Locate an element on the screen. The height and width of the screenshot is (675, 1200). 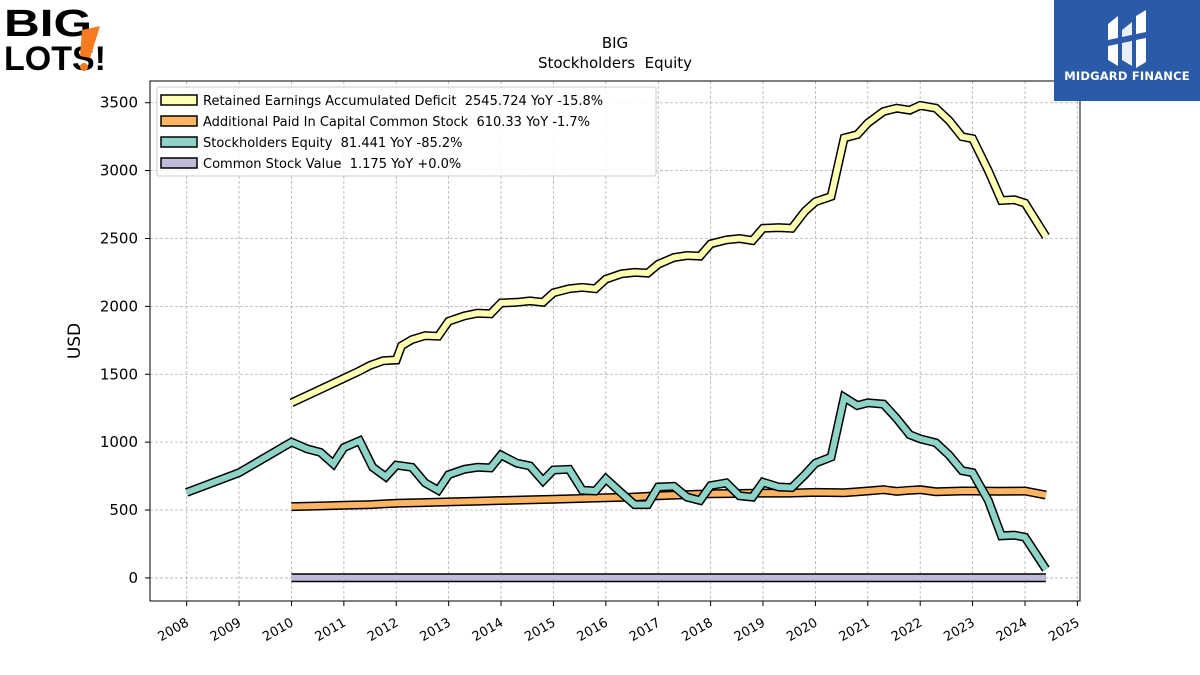
x-tick-label: 2019 is located at coordinates (750, 630).